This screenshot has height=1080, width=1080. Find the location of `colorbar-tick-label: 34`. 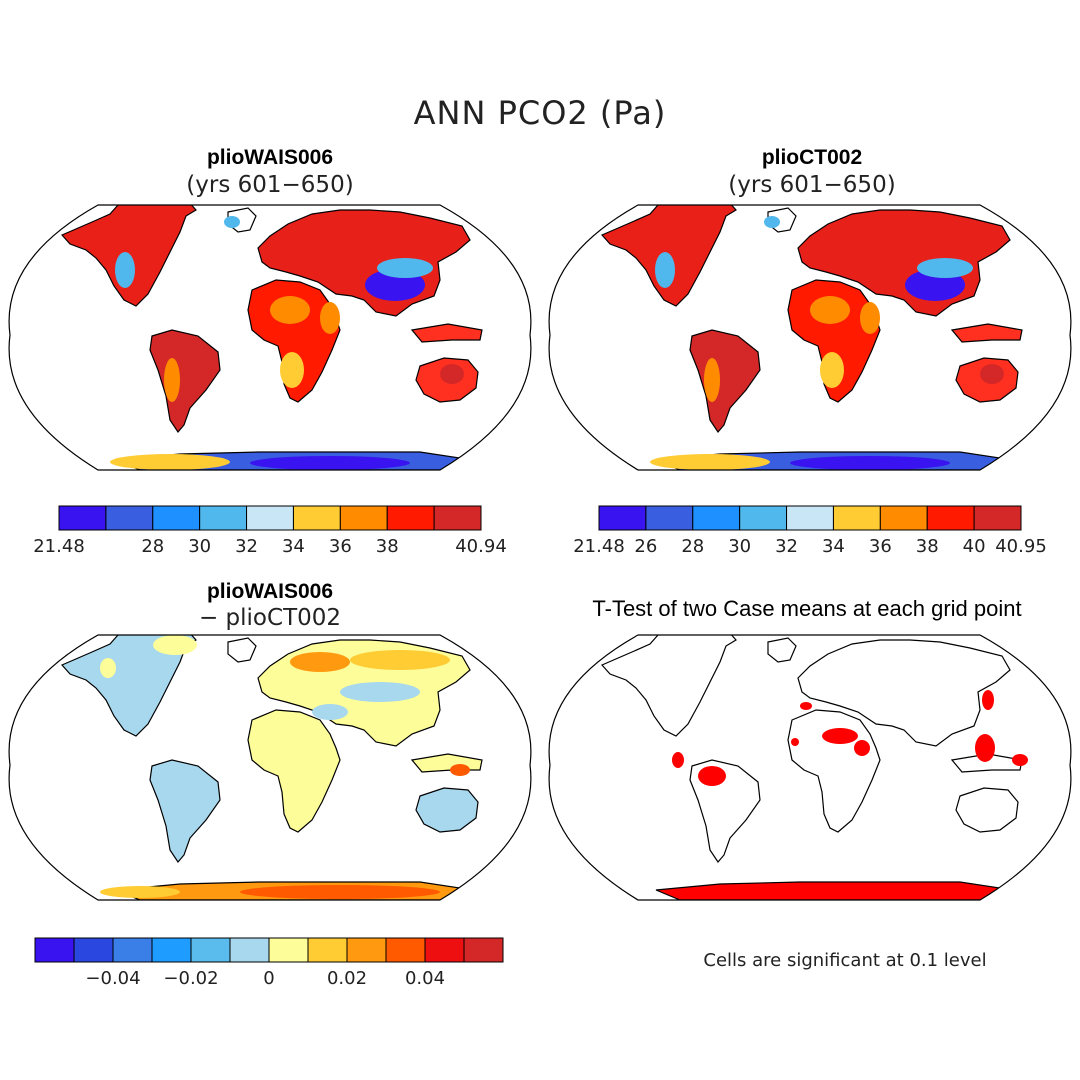

colorbar-tick-label: 34 is located at coordinates (833, 546).